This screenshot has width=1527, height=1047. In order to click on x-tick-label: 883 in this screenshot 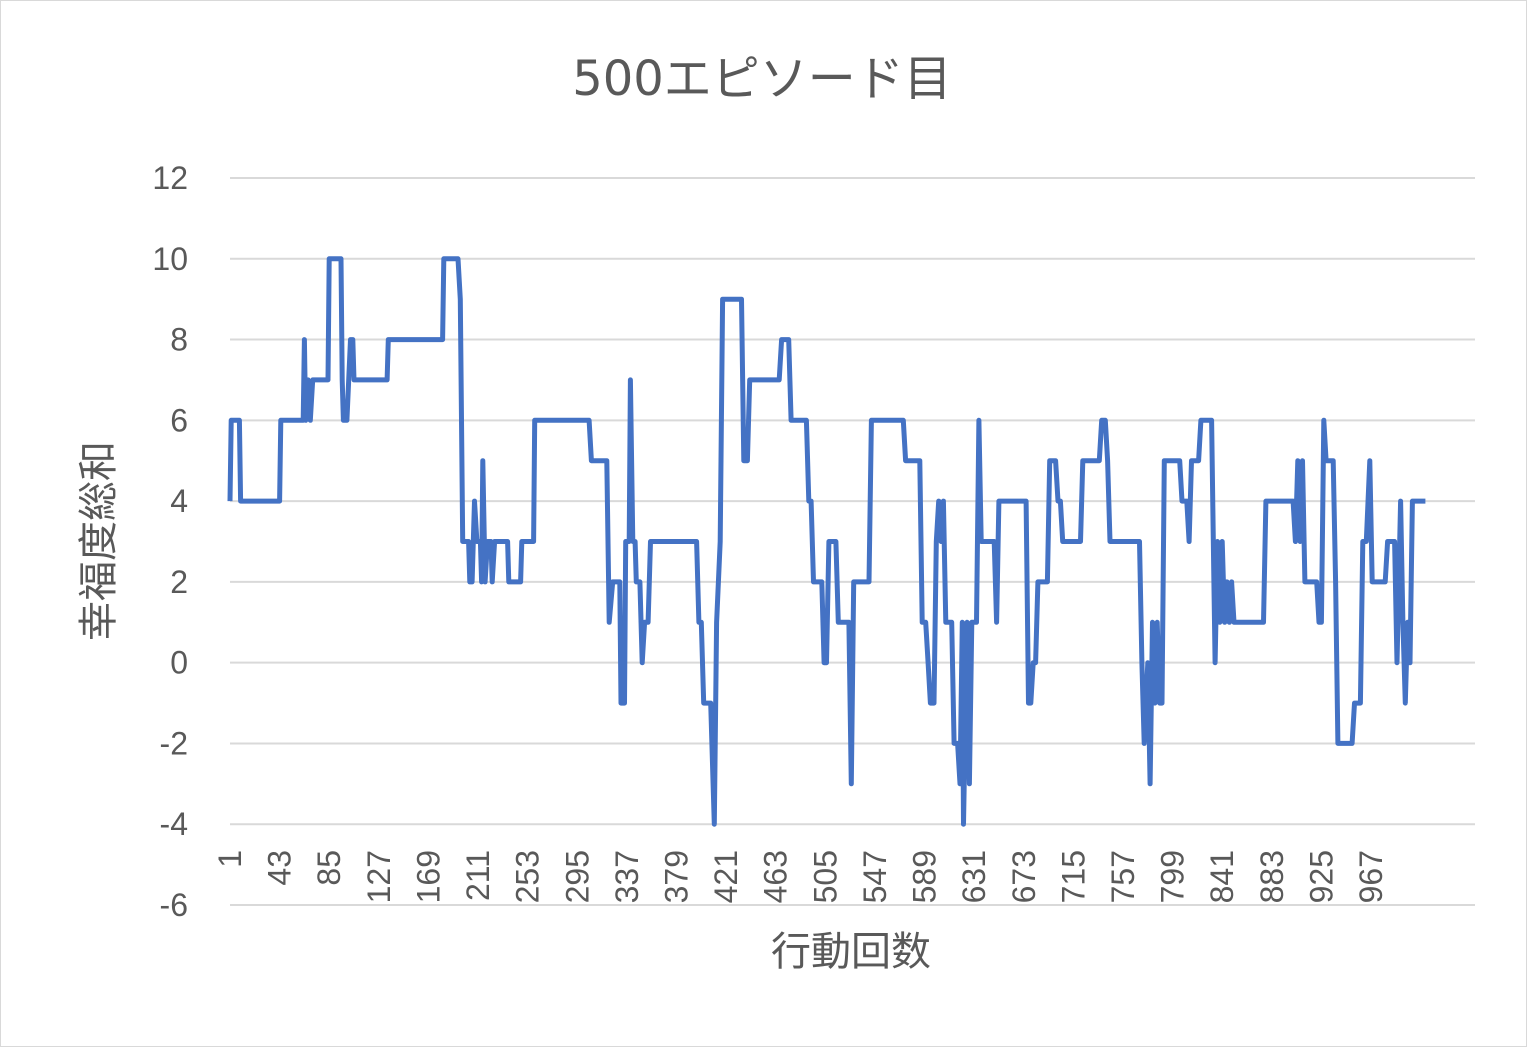, I will do `click(1272, 876)`.